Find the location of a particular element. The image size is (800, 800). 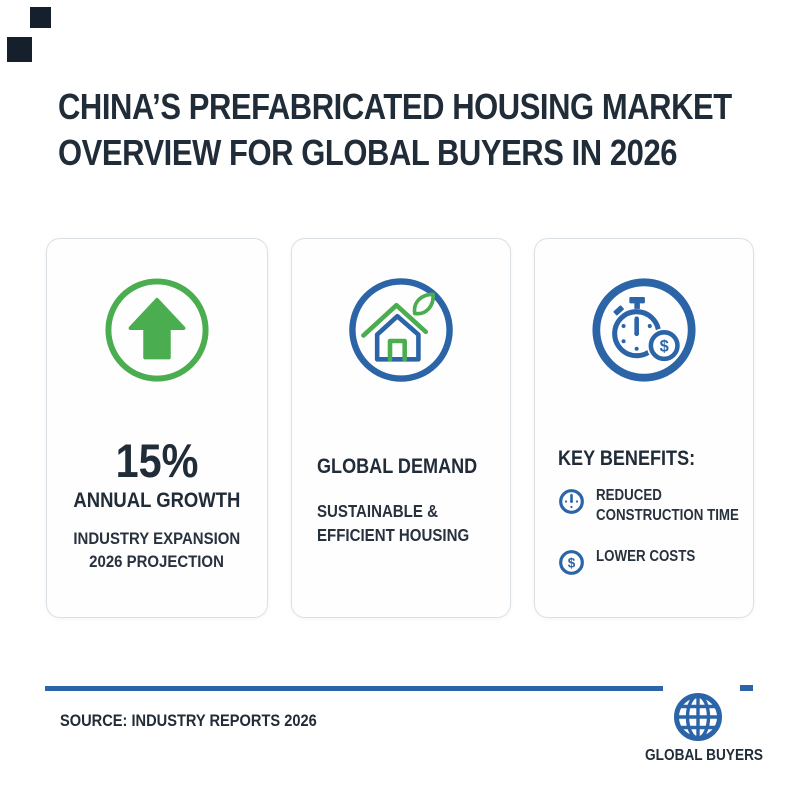

demand-subtext: SUSTAINABLE & EFFICIENT HOUSING is located at coordinates (393, 523).